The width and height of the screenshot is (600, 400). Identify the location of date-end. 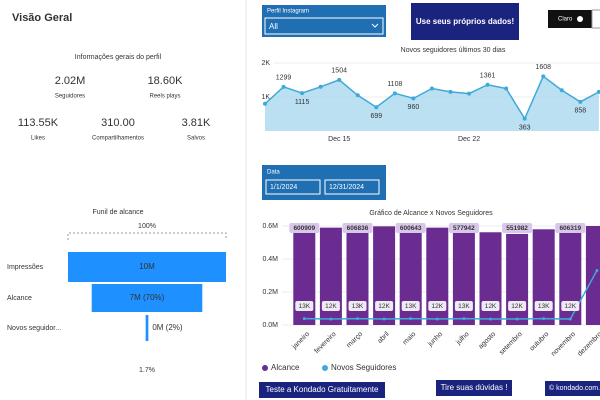
(352, 187).